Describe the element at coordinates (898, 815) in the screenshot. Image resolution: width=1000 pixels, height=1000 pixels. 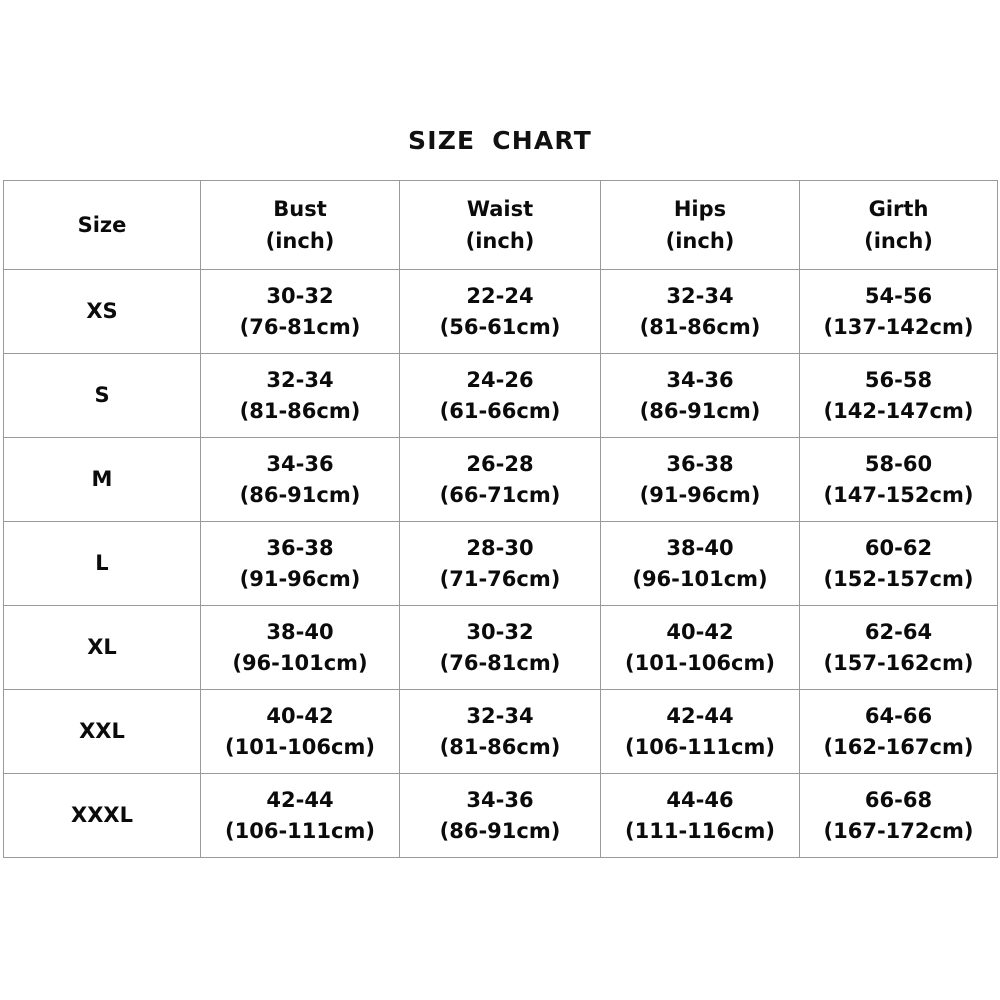
I see `cell-girth: 66-68 (167-172cm)` at that location.